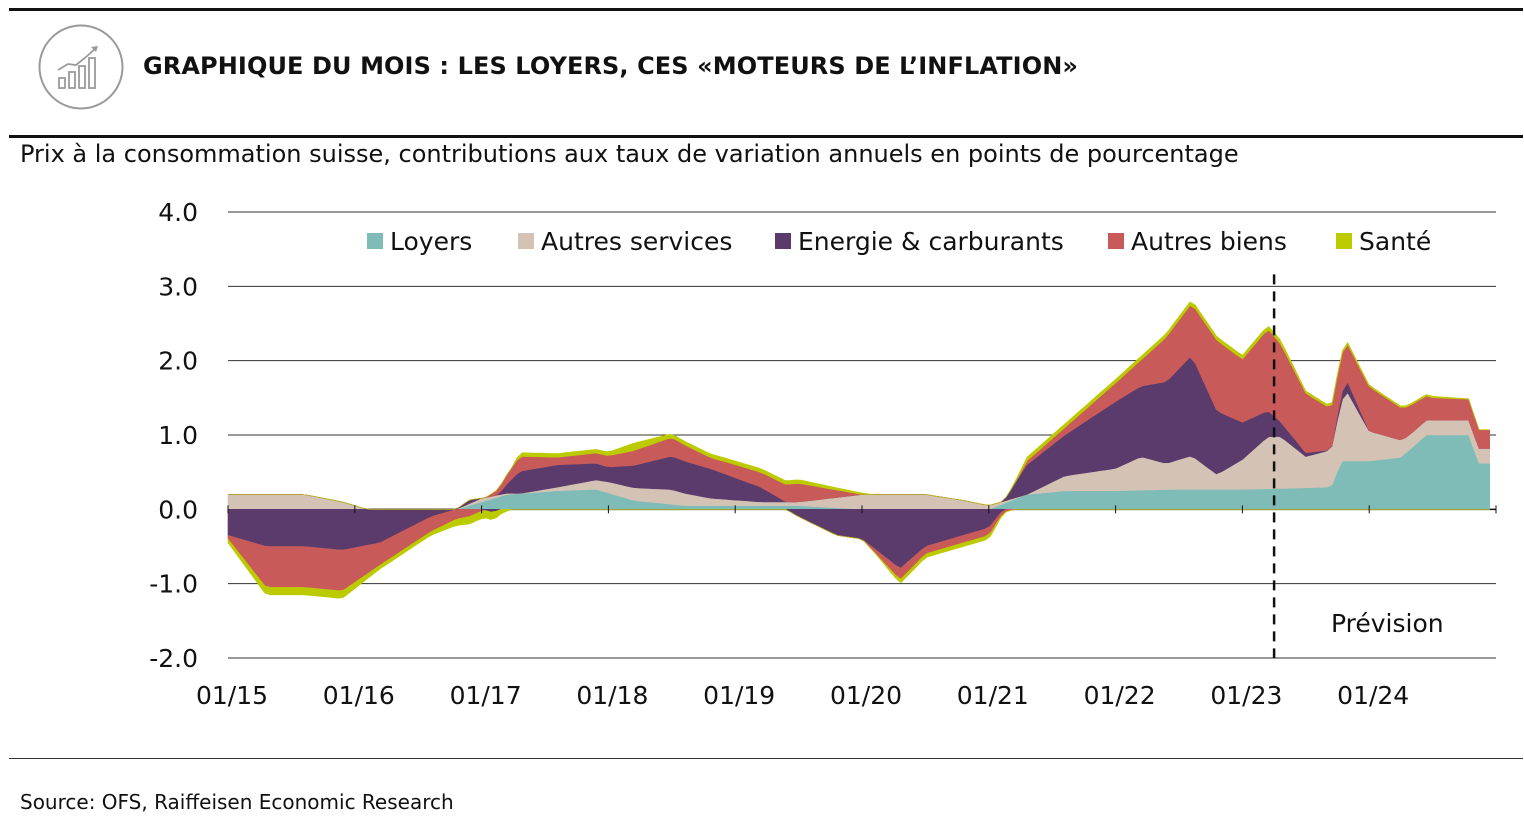  I want to click on y-tick-label: -1.0, so click(173, 584).